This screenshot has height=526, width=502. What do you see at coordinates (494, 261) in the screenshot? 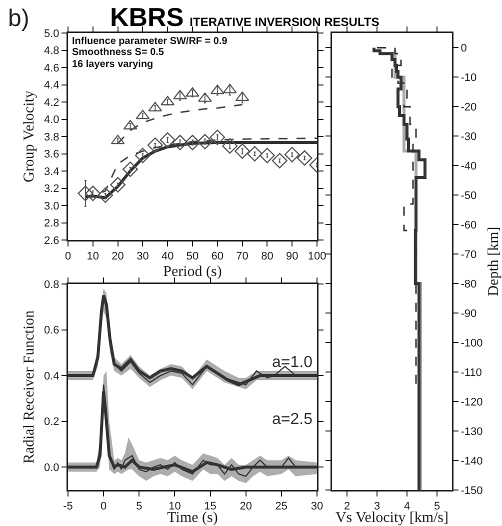
I see `y-axis-title: Depth [km]` at bounding box center [494, 261].